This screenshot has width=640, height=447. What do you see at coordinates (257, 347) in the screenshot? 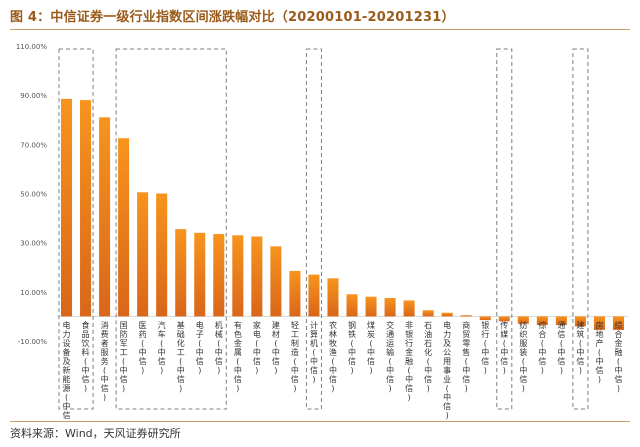
I see `category-label: 家电(中信)` at bounding box center [257, 347].